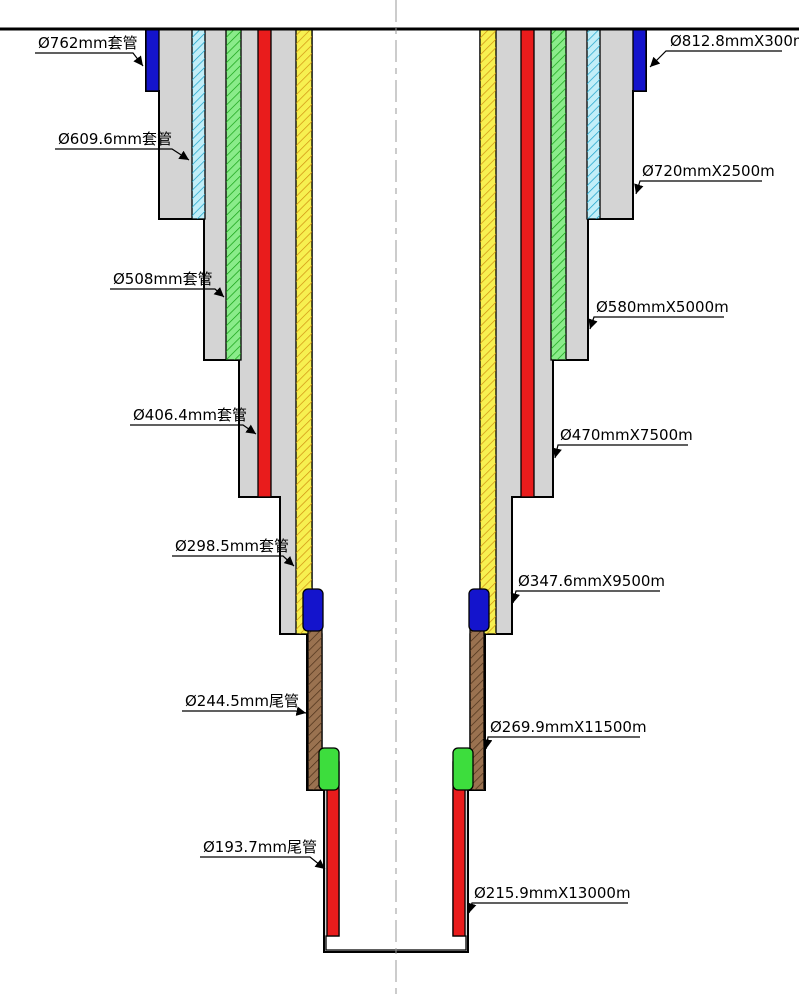 This screenshot has width=799, height=997. Describe the element at coordinates (88, 43) in the screenshot. I see `casing-762-label: Ø762mm套管` at that location.